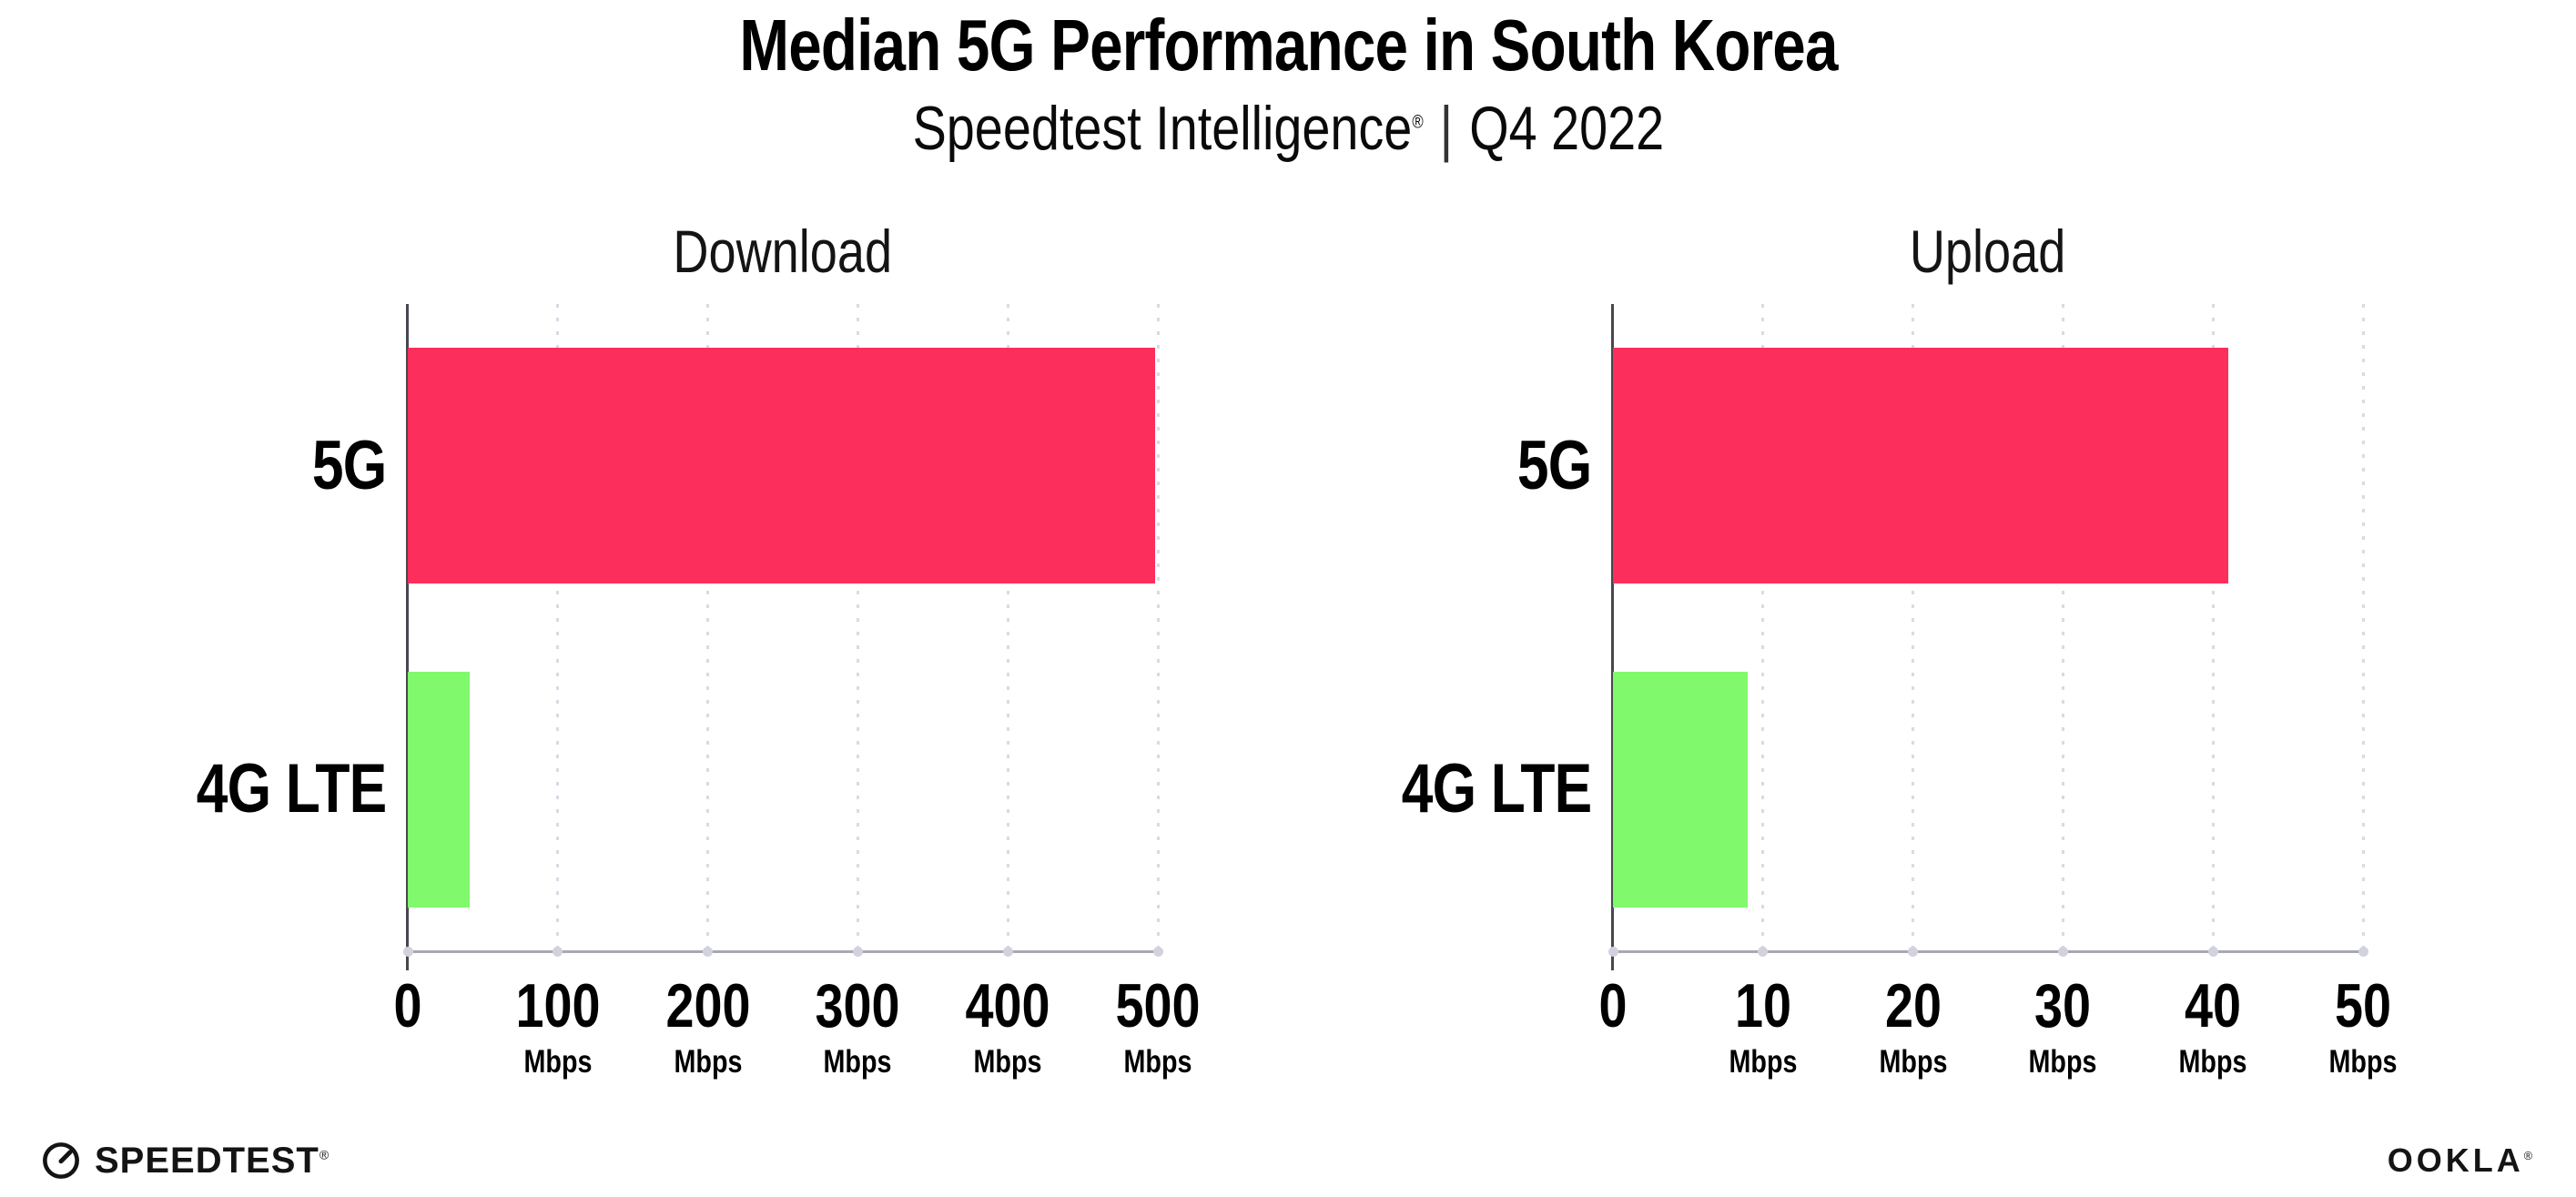 This screenshot has height=1197, width=2576. I want to click on x-tick-unit-200: Mbps, so click(707, 1062).